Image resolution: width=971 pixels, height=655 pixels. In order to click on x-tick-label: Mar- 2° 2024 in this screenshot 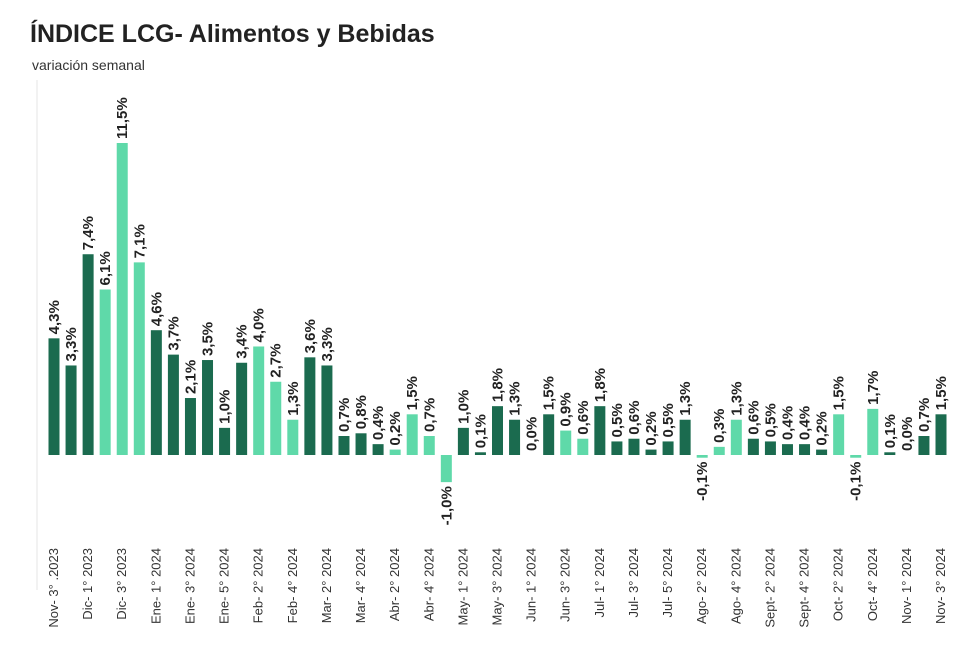, I will do `click(326, 585)`.